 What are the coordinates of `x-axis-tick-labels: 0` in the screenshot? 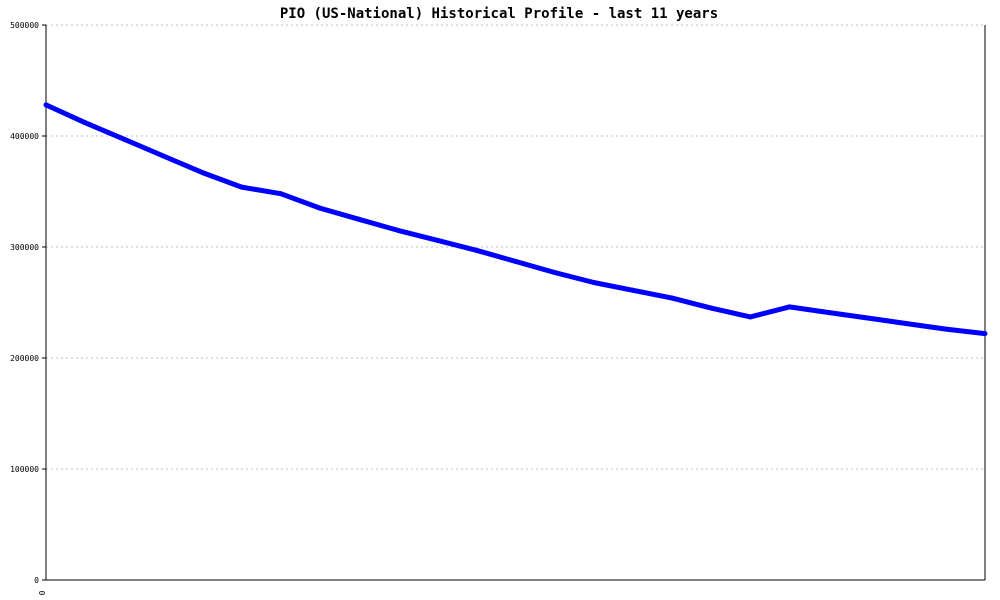 It's located at (42, 592).